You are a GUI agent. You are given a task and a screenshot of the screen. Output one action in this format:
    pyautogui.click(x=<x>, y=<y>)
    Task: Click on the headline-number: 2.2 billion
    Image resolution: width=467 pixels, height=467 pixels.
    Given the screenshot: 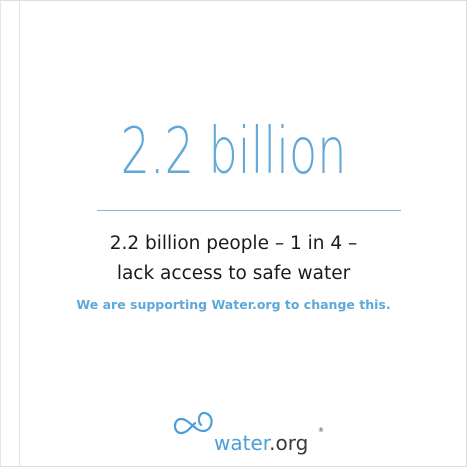 What is the action you would take?
    pyautogui.click(x=233, y=152)
    